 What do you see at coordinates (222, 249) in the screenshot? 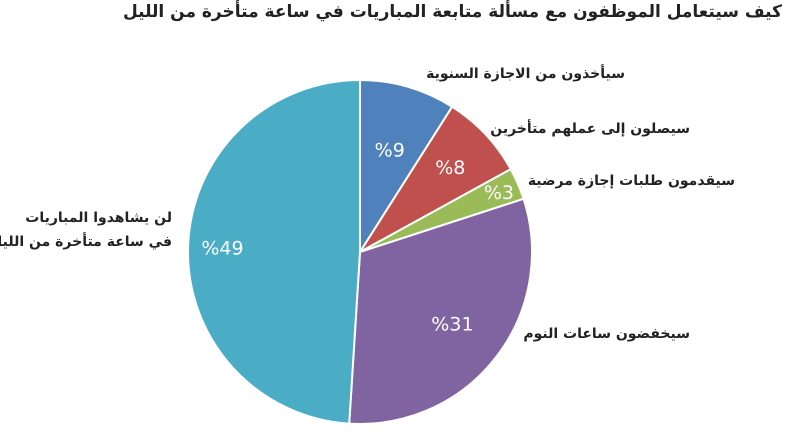
I see `data-label-wont-watch: %49` at bounding box center [222, 249].